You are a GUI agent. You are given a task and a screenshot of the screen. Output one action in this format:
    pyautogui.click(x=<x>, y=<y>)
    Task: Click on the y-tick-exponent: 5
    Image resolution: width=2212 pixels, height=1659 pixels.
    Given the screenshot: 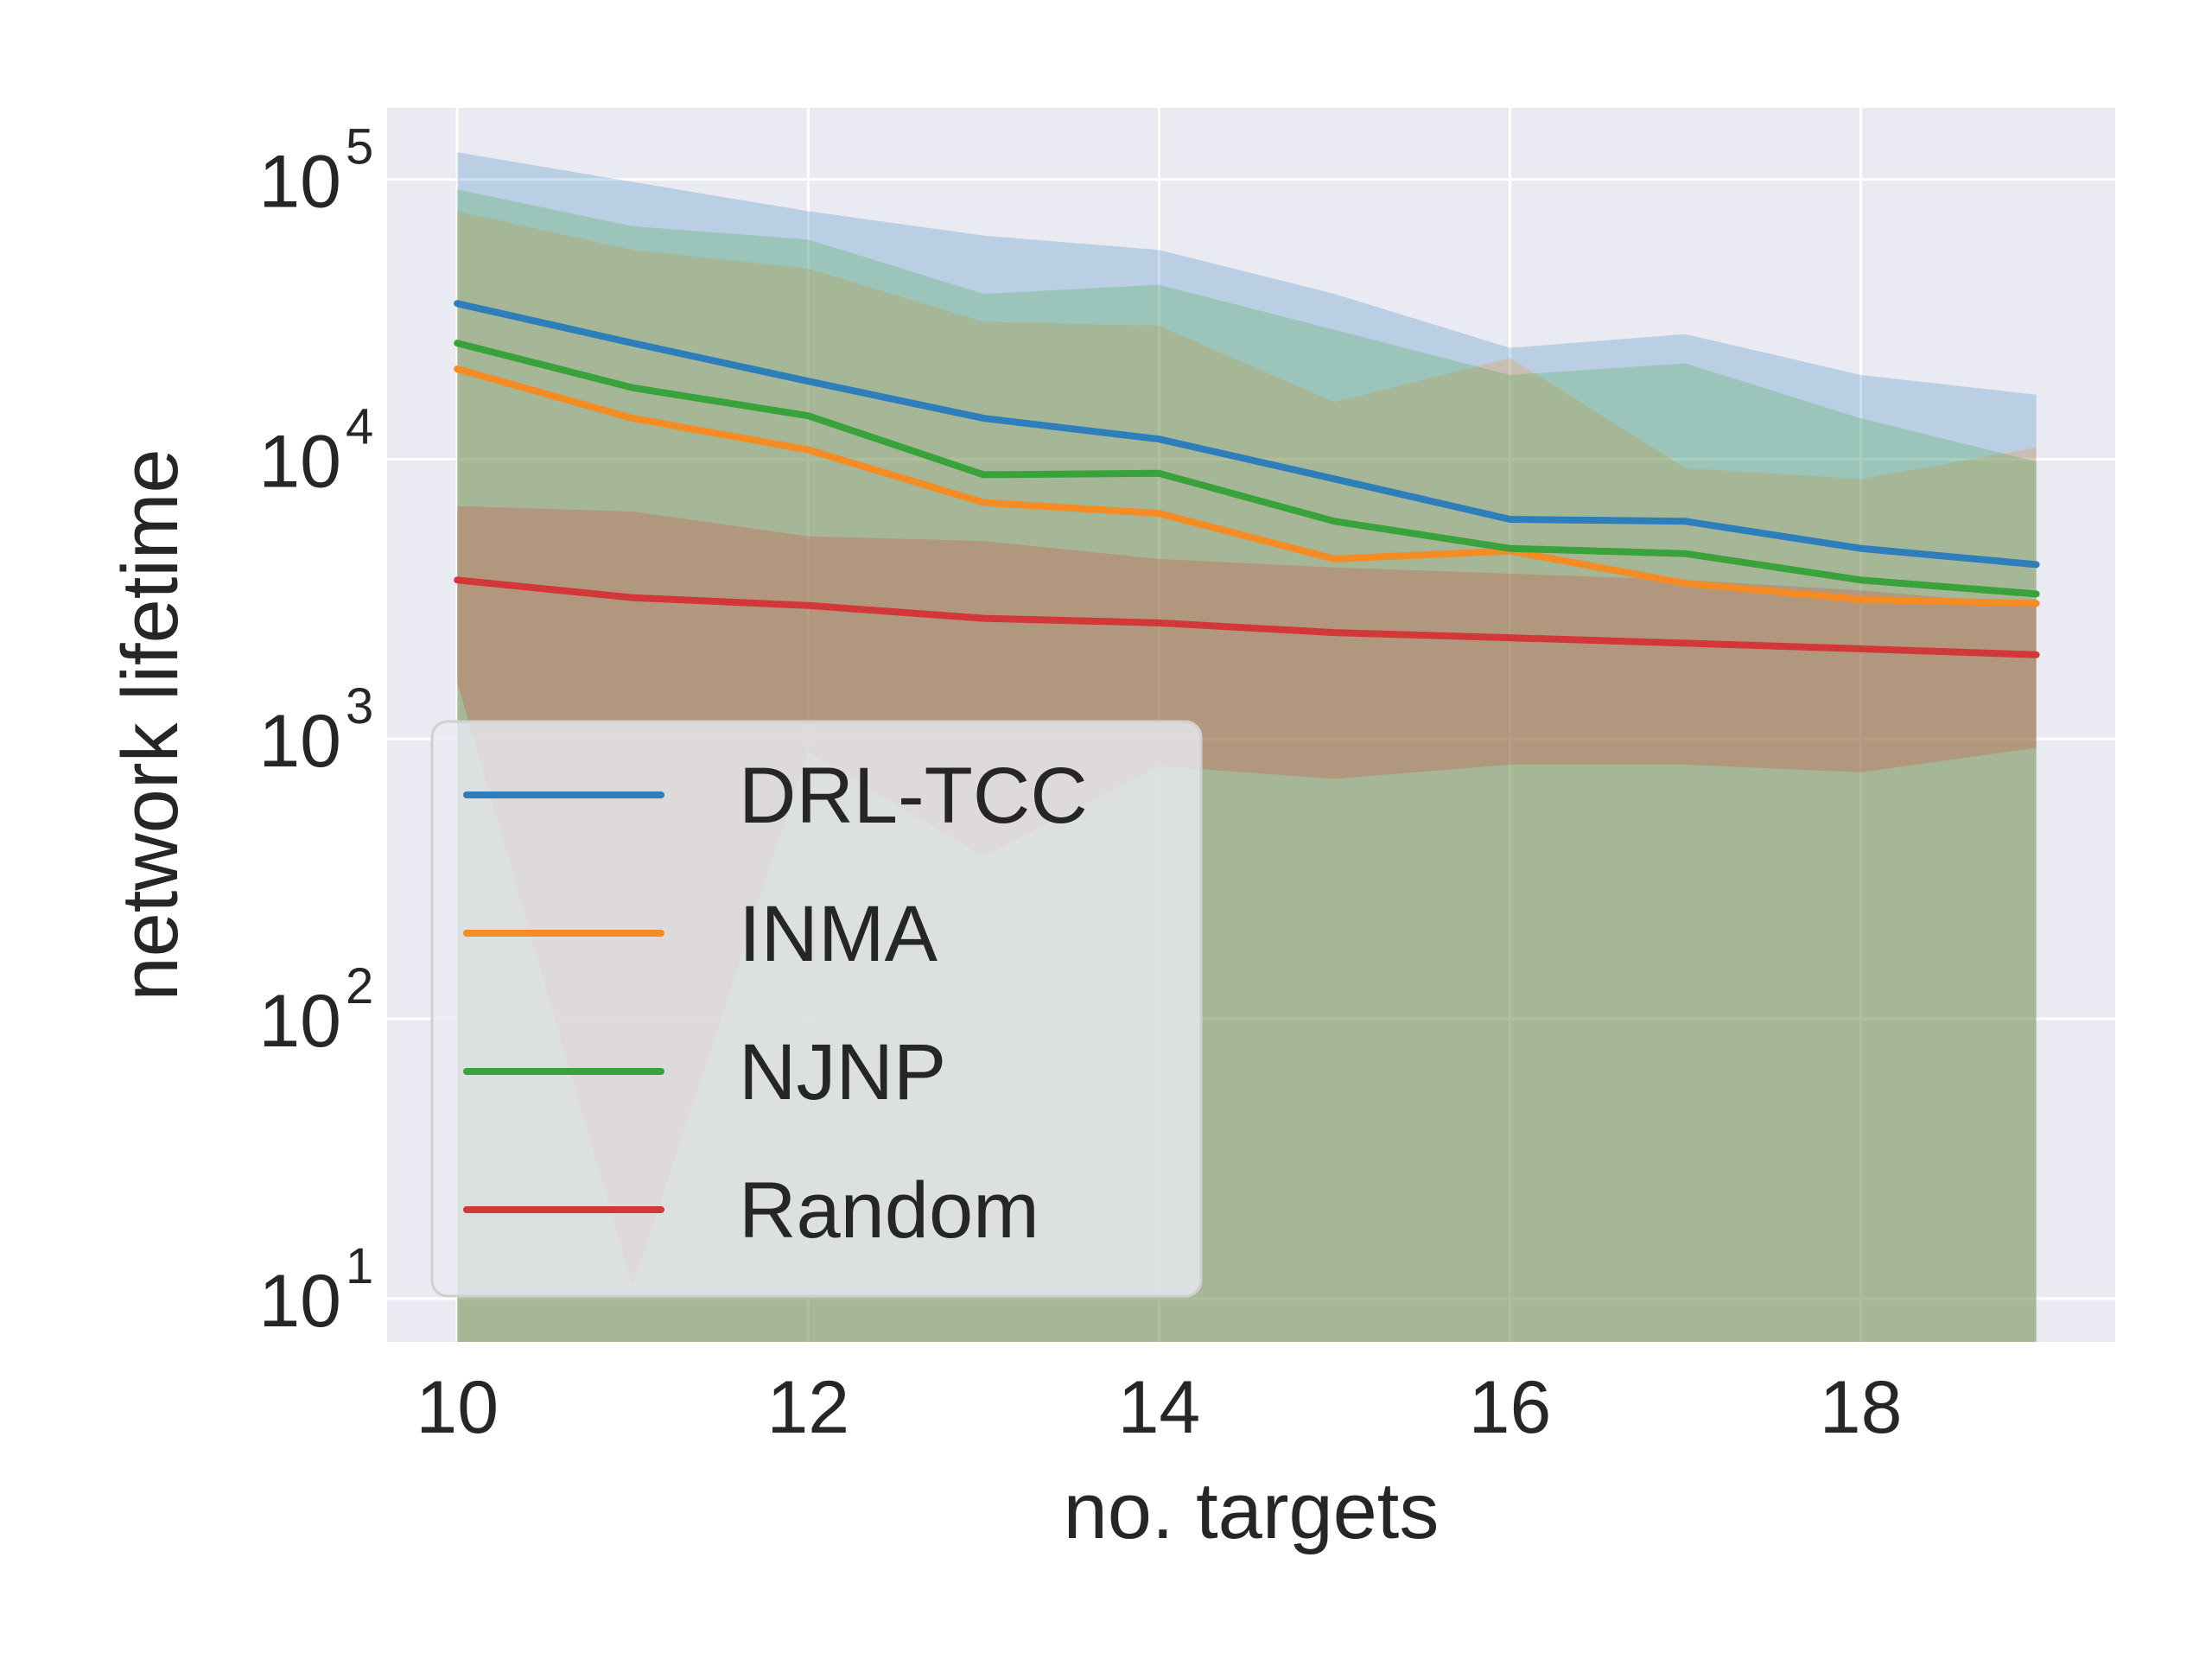 What is the action you would take?
    pyautogui.click(x=359, y=147)
    